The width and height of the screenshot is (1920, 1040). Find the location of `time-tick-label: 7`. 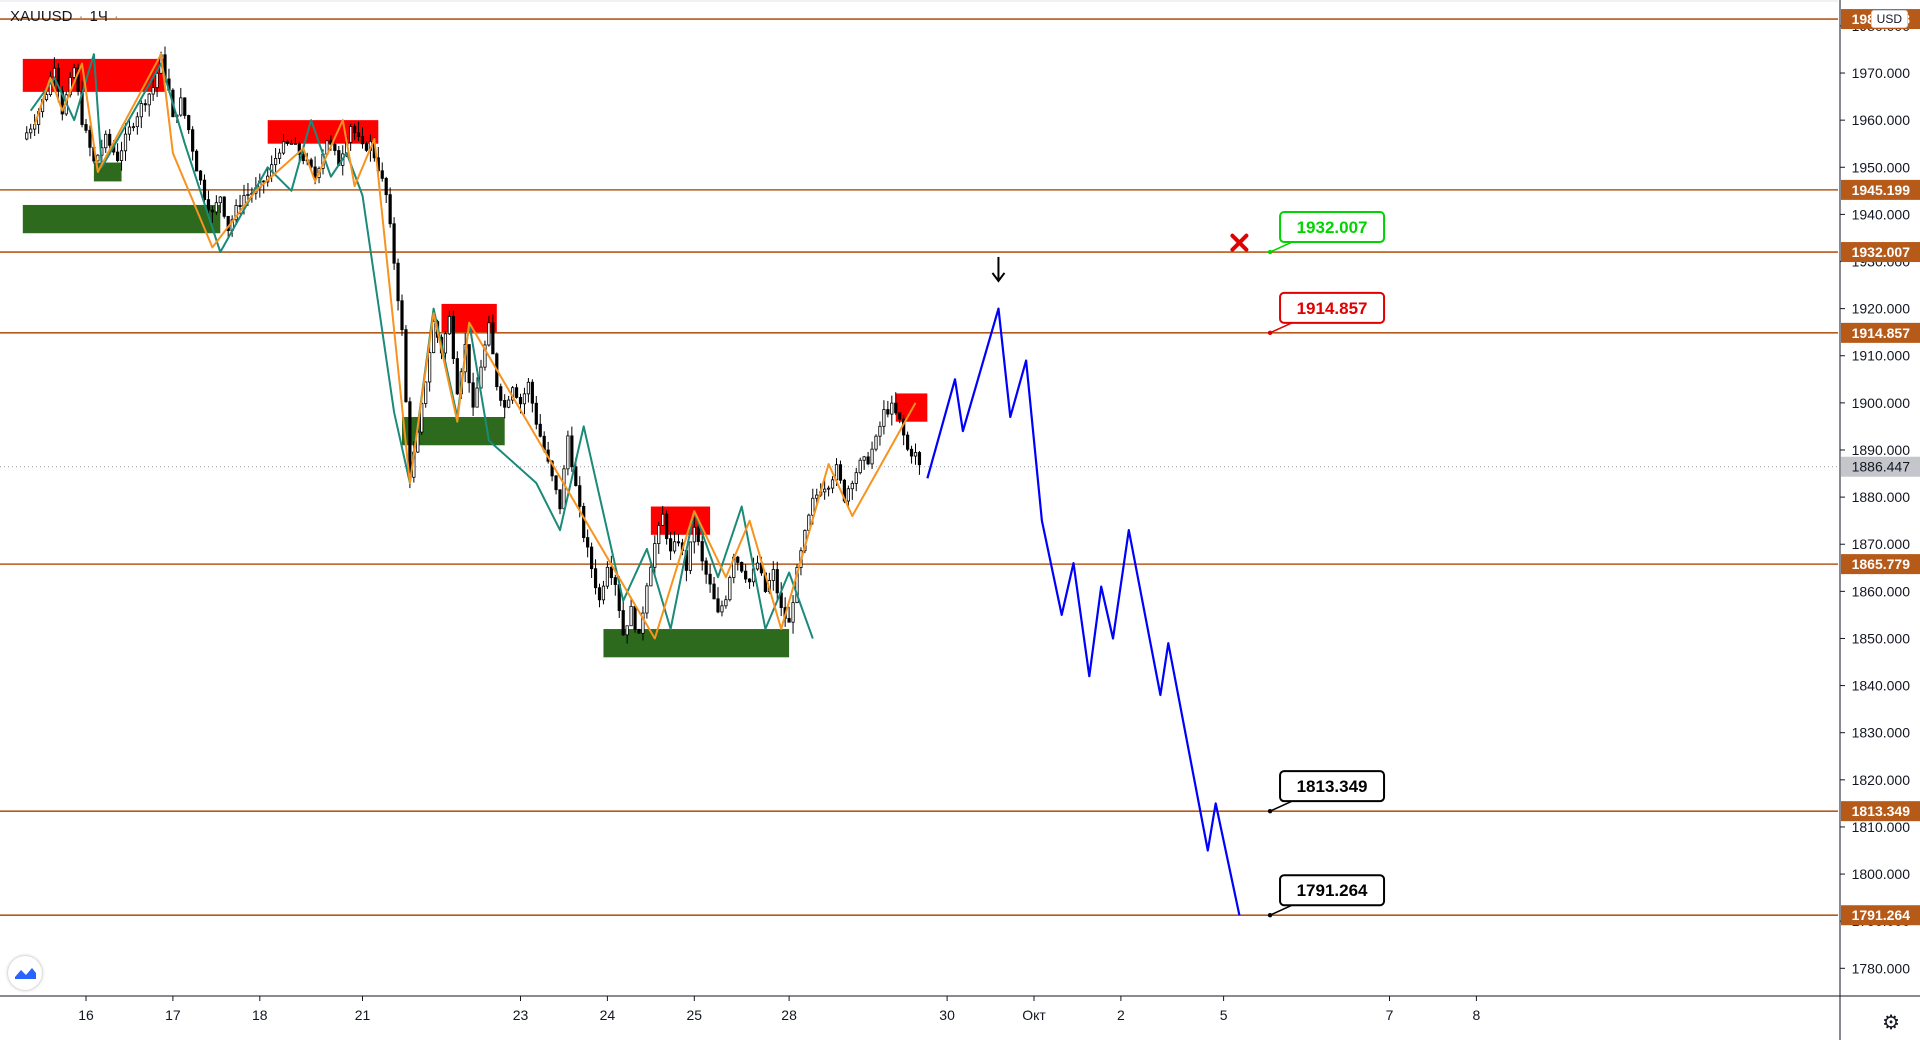

time-tick-label: 7 is located at coordinates (1390, 1015).